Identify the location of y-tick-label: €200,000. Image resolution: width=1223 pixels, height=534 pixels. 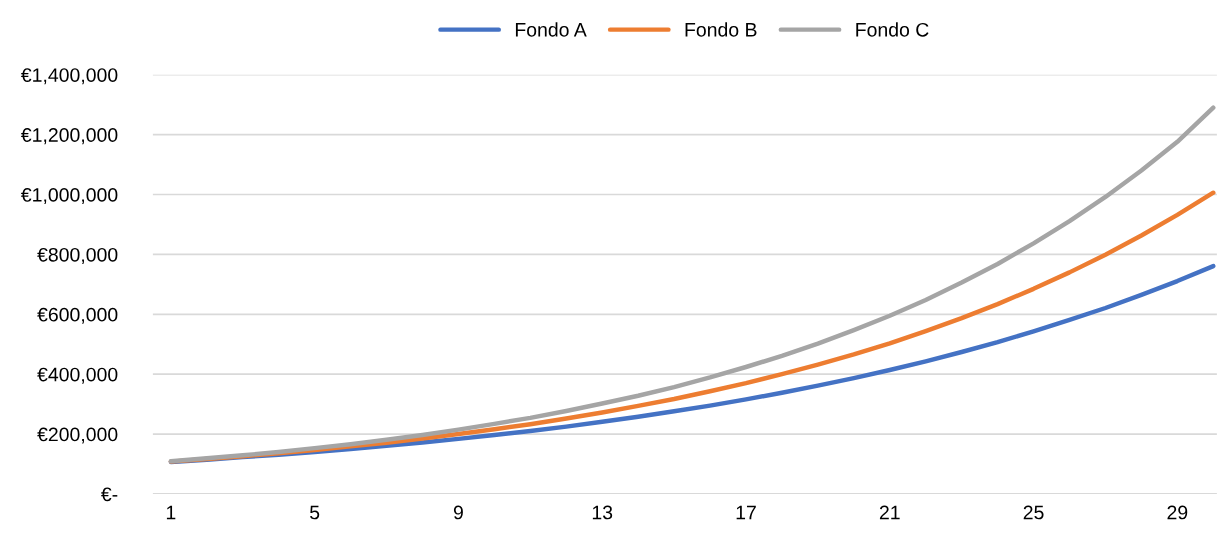
(77, 435).